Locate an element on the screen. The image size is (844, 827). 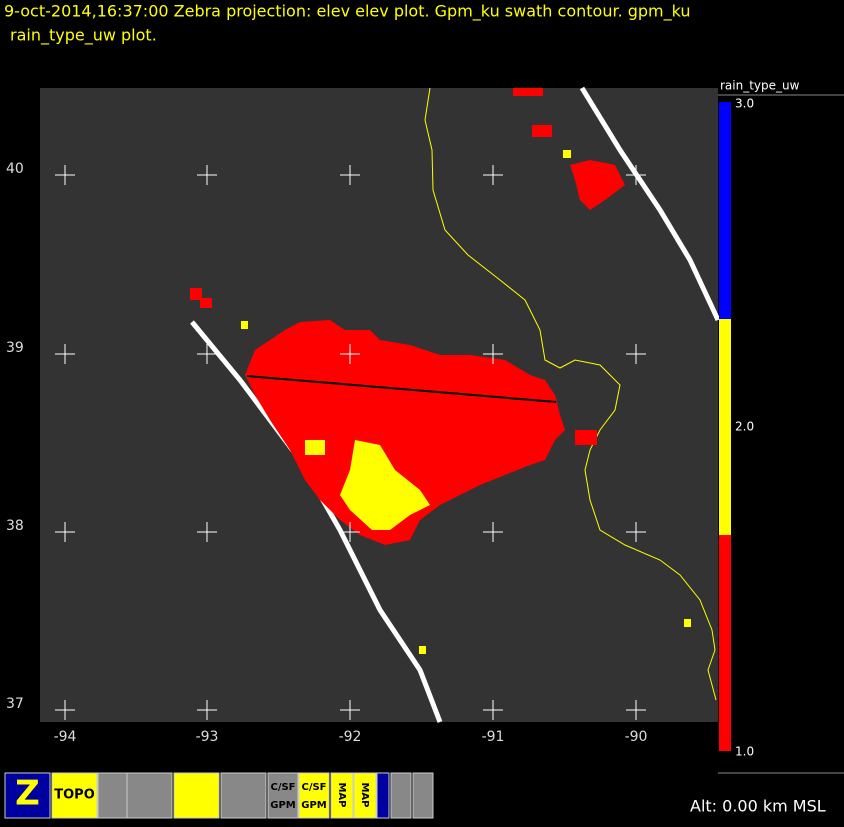
toolbar-label: Z is located at coordinates (27, 794).